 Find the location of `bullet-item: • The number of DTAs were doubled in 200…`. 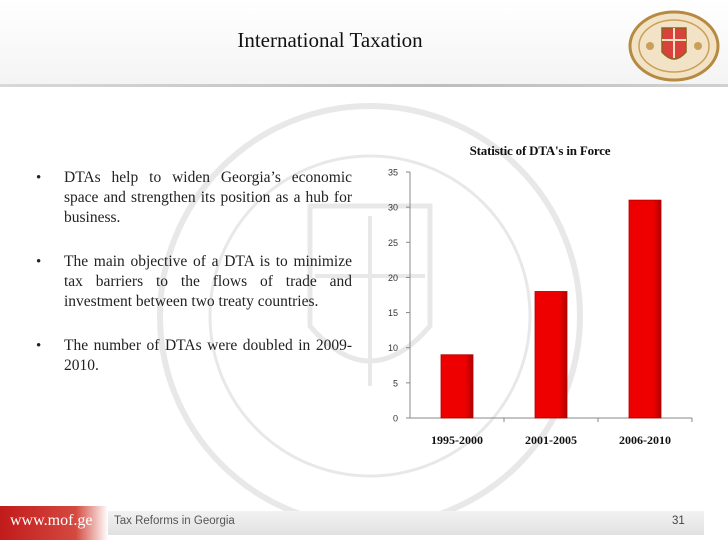

bullet-item: • The number of DTAs were doubled in 200… is located at coordinates (191, 356).